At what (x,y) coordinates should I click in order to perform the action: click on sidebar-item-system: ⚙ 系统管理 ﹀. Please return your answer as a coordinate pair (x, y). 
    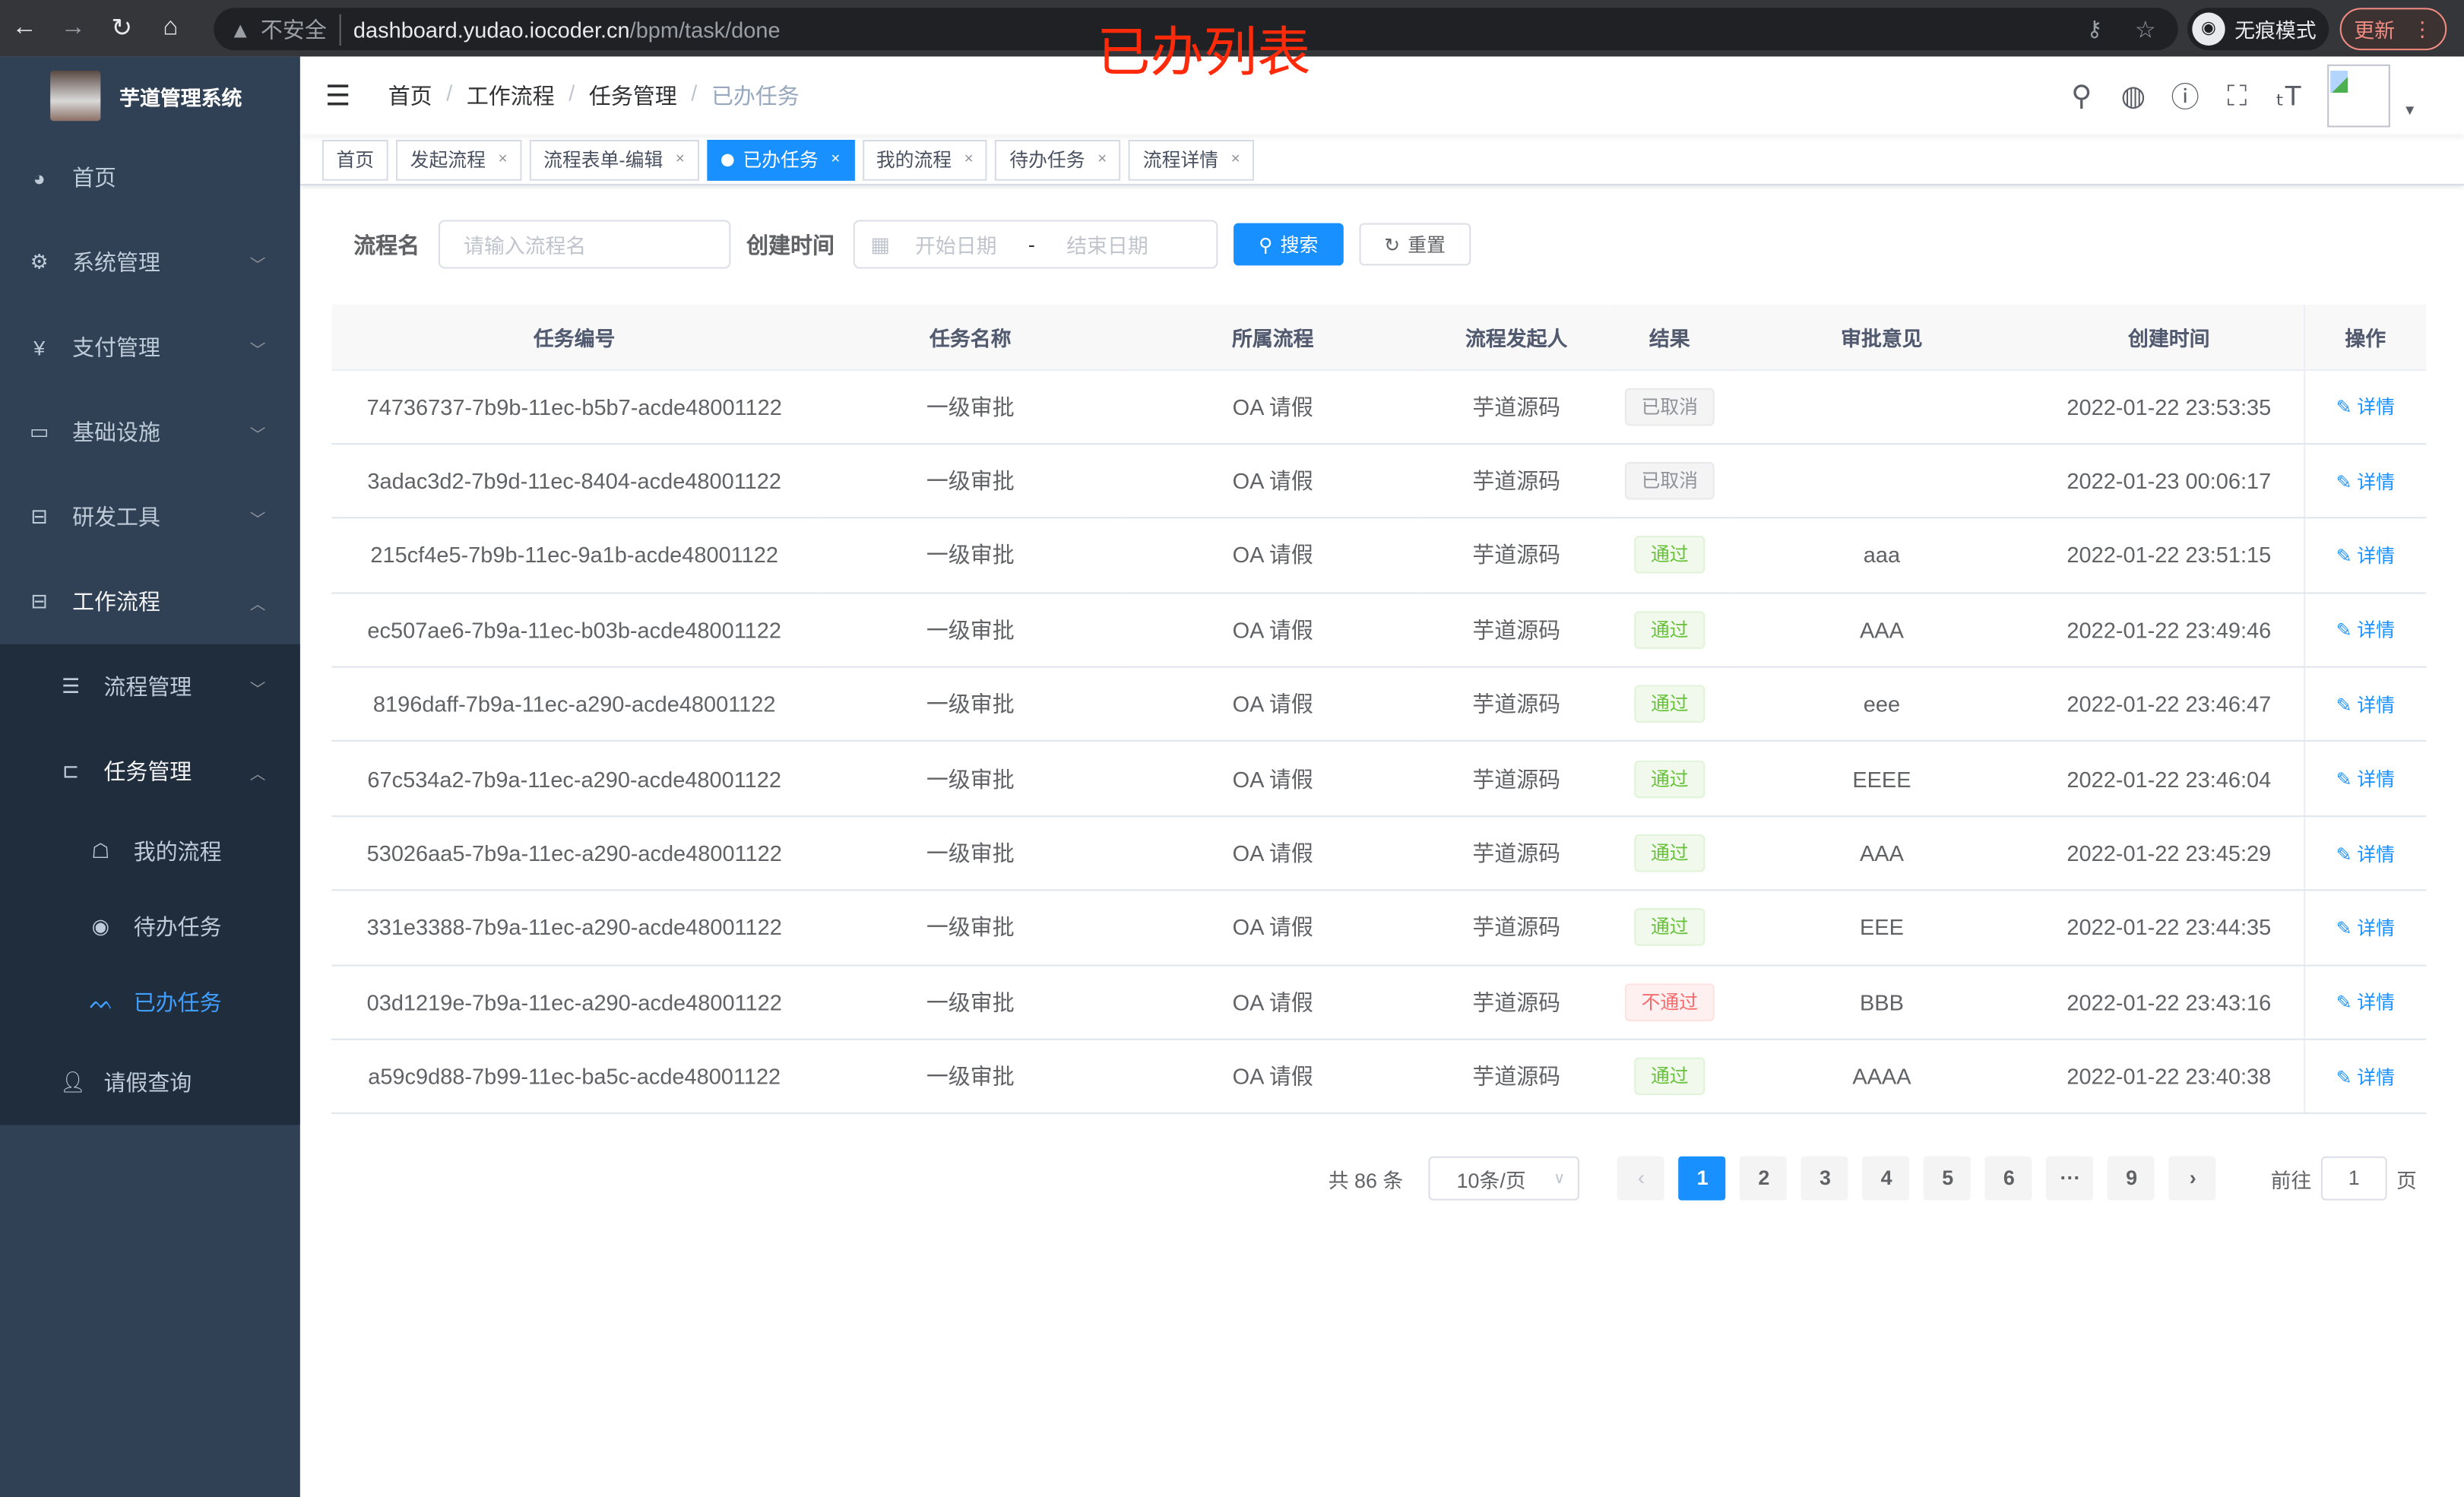
    Looking at the image, I should click on (150, 262).